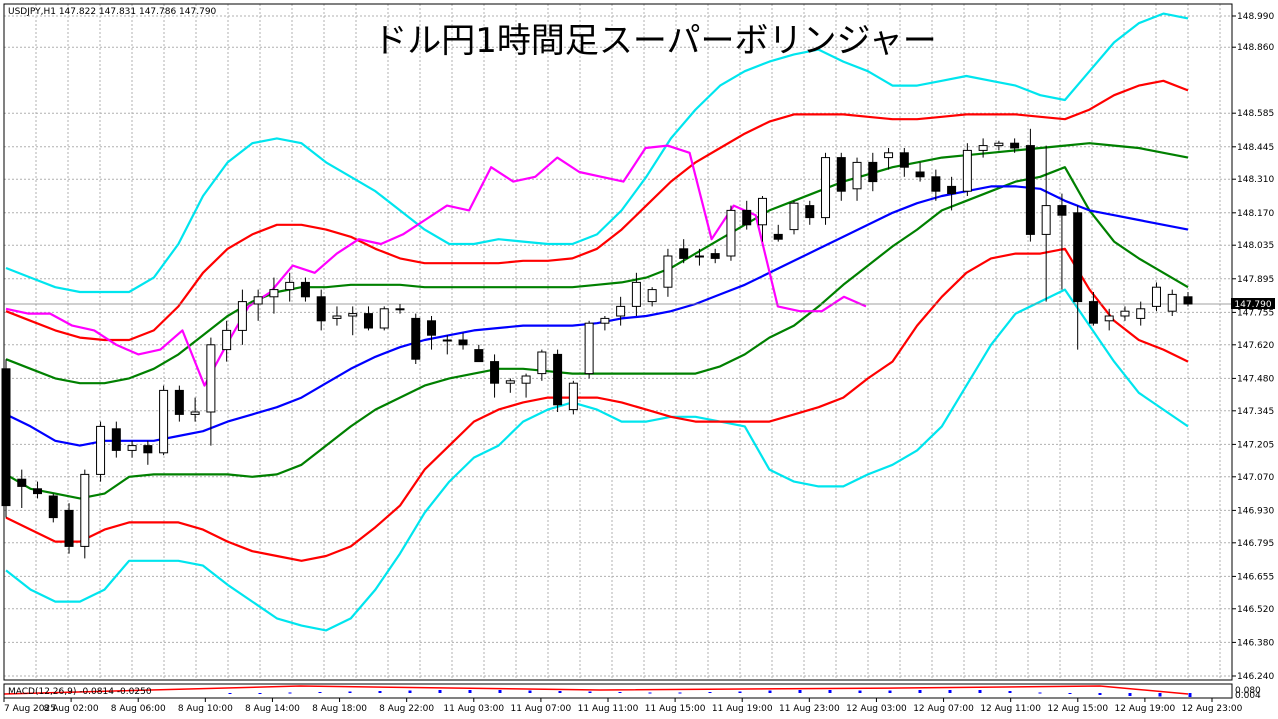  I want to click on current-price-badge, so click(1253, 303).